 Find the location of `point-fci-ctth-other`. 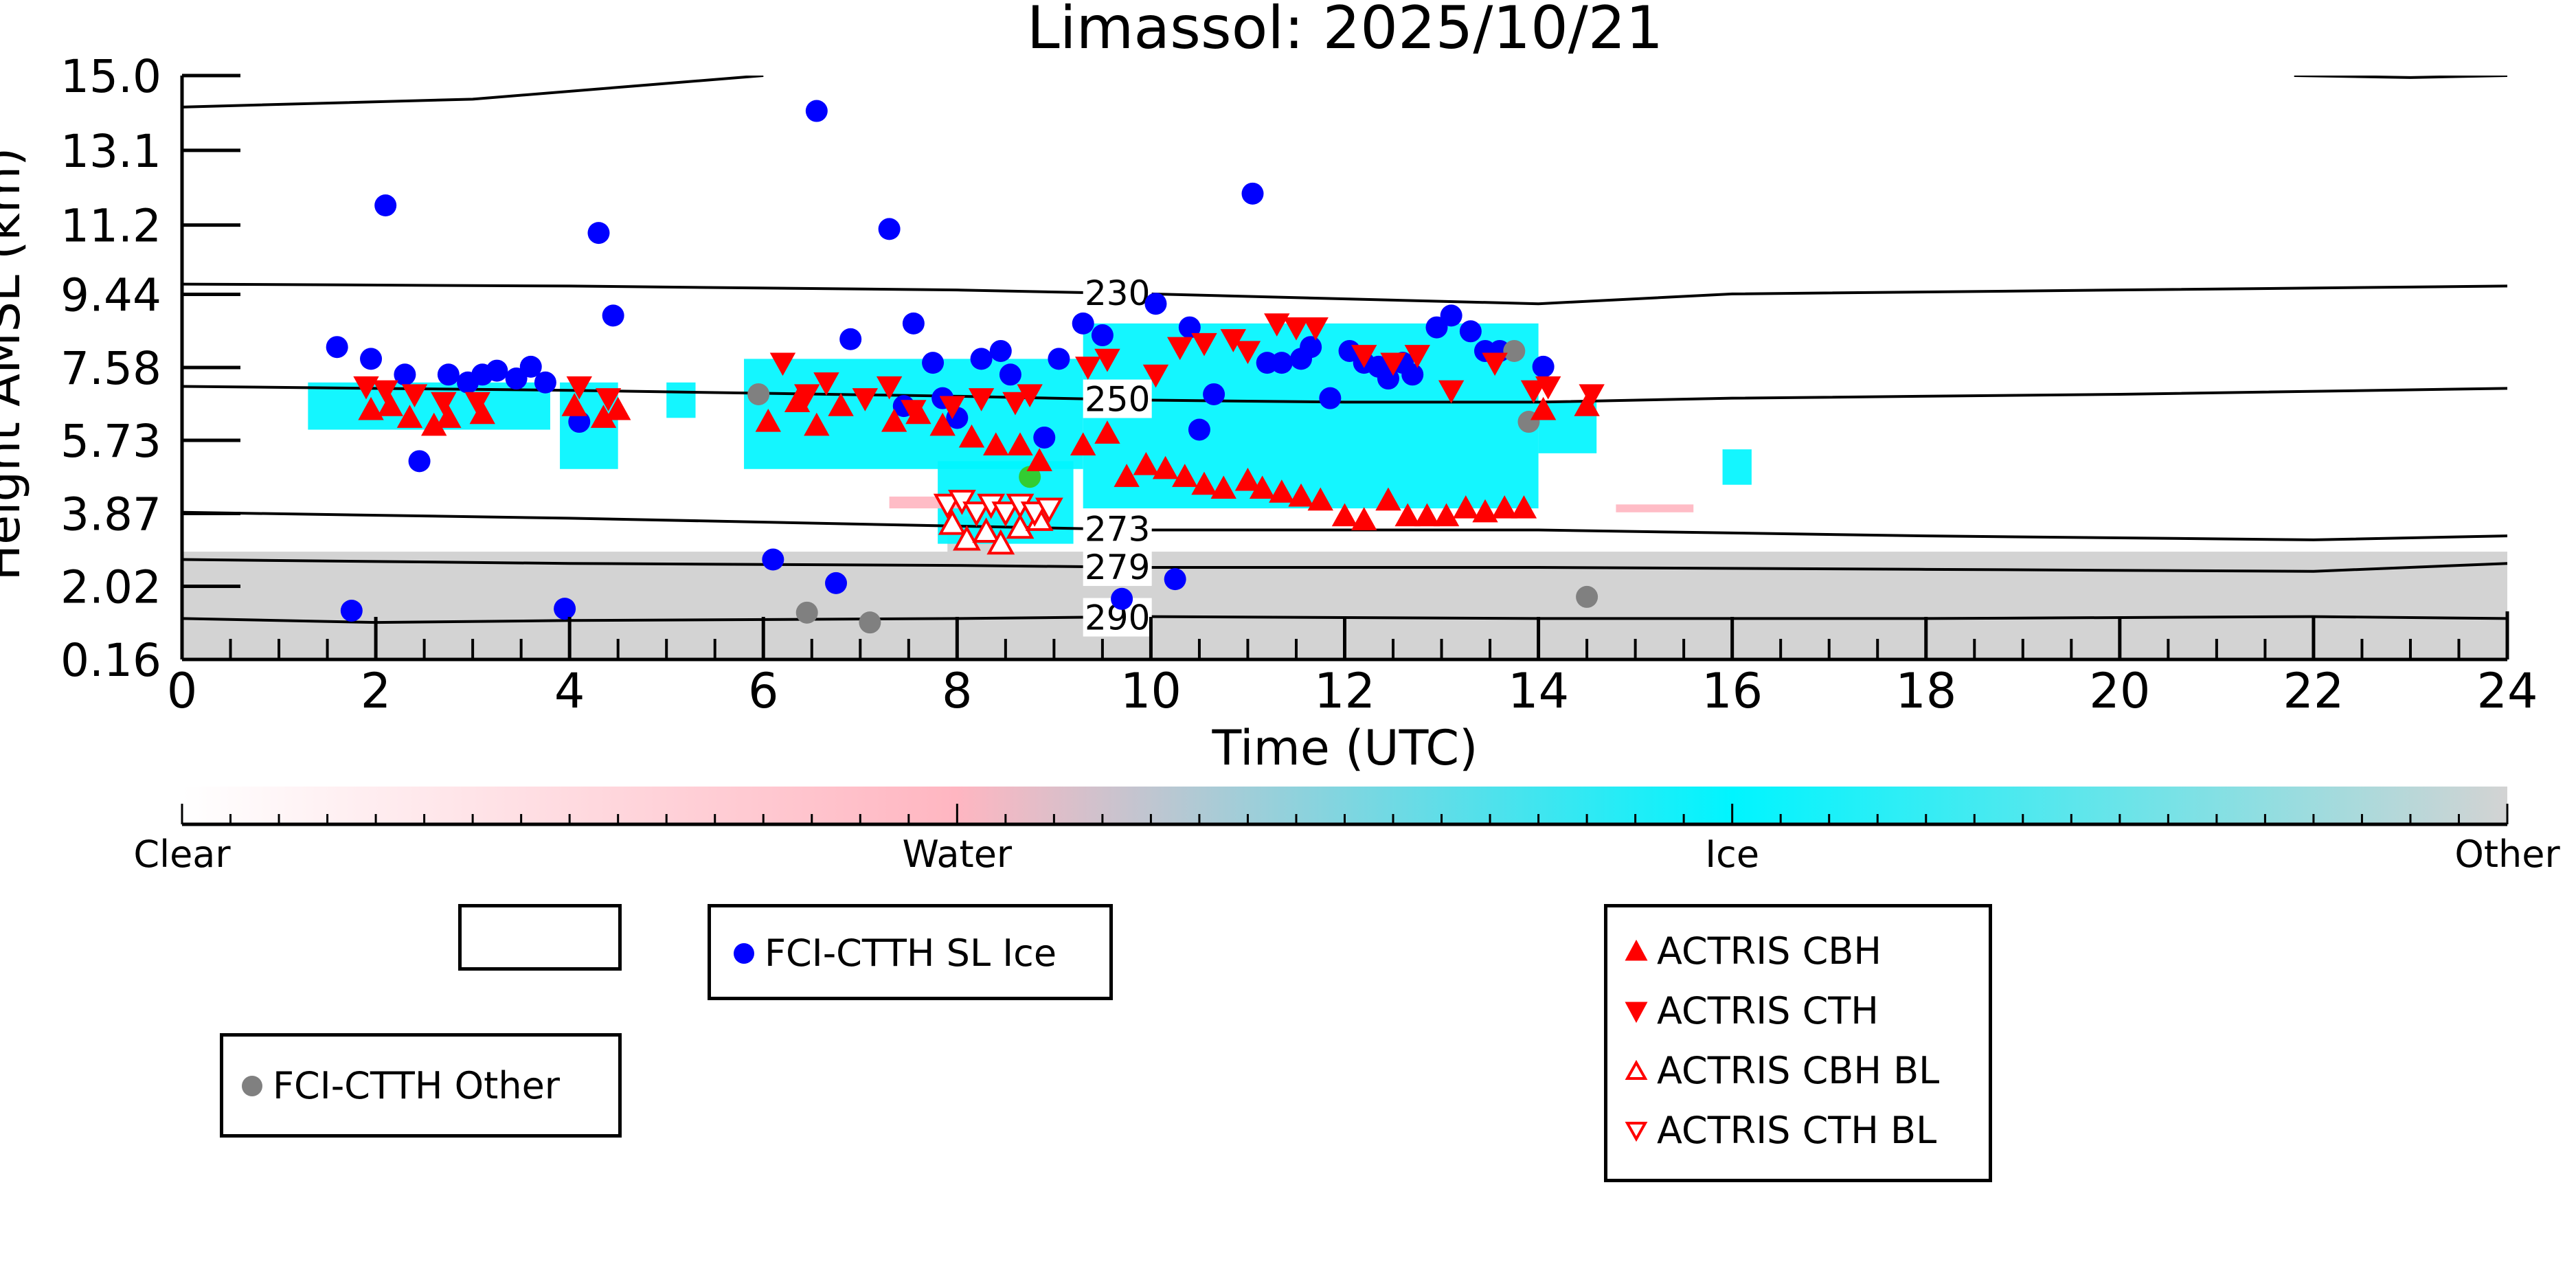

point-fci-ctth-other is located at coordinates (870, 622).